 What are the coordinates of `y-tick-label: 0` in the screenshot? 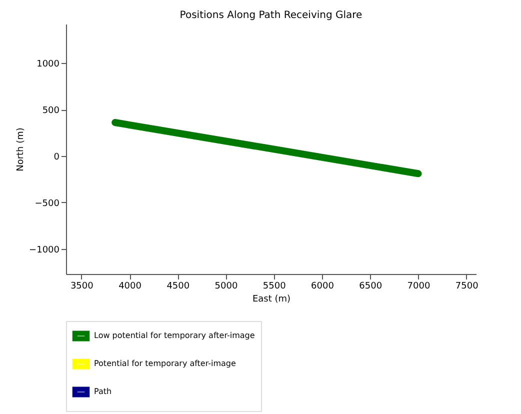 It's located at (57, 157).